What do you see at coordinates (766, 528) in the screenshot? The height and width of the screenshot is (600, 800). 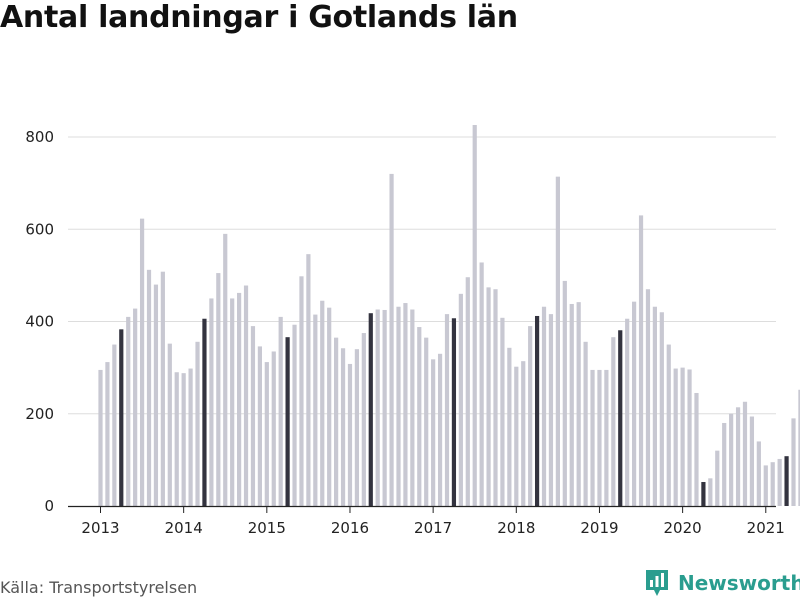 I see `x-tick-label: 2021` at bounding box center [766, 528].